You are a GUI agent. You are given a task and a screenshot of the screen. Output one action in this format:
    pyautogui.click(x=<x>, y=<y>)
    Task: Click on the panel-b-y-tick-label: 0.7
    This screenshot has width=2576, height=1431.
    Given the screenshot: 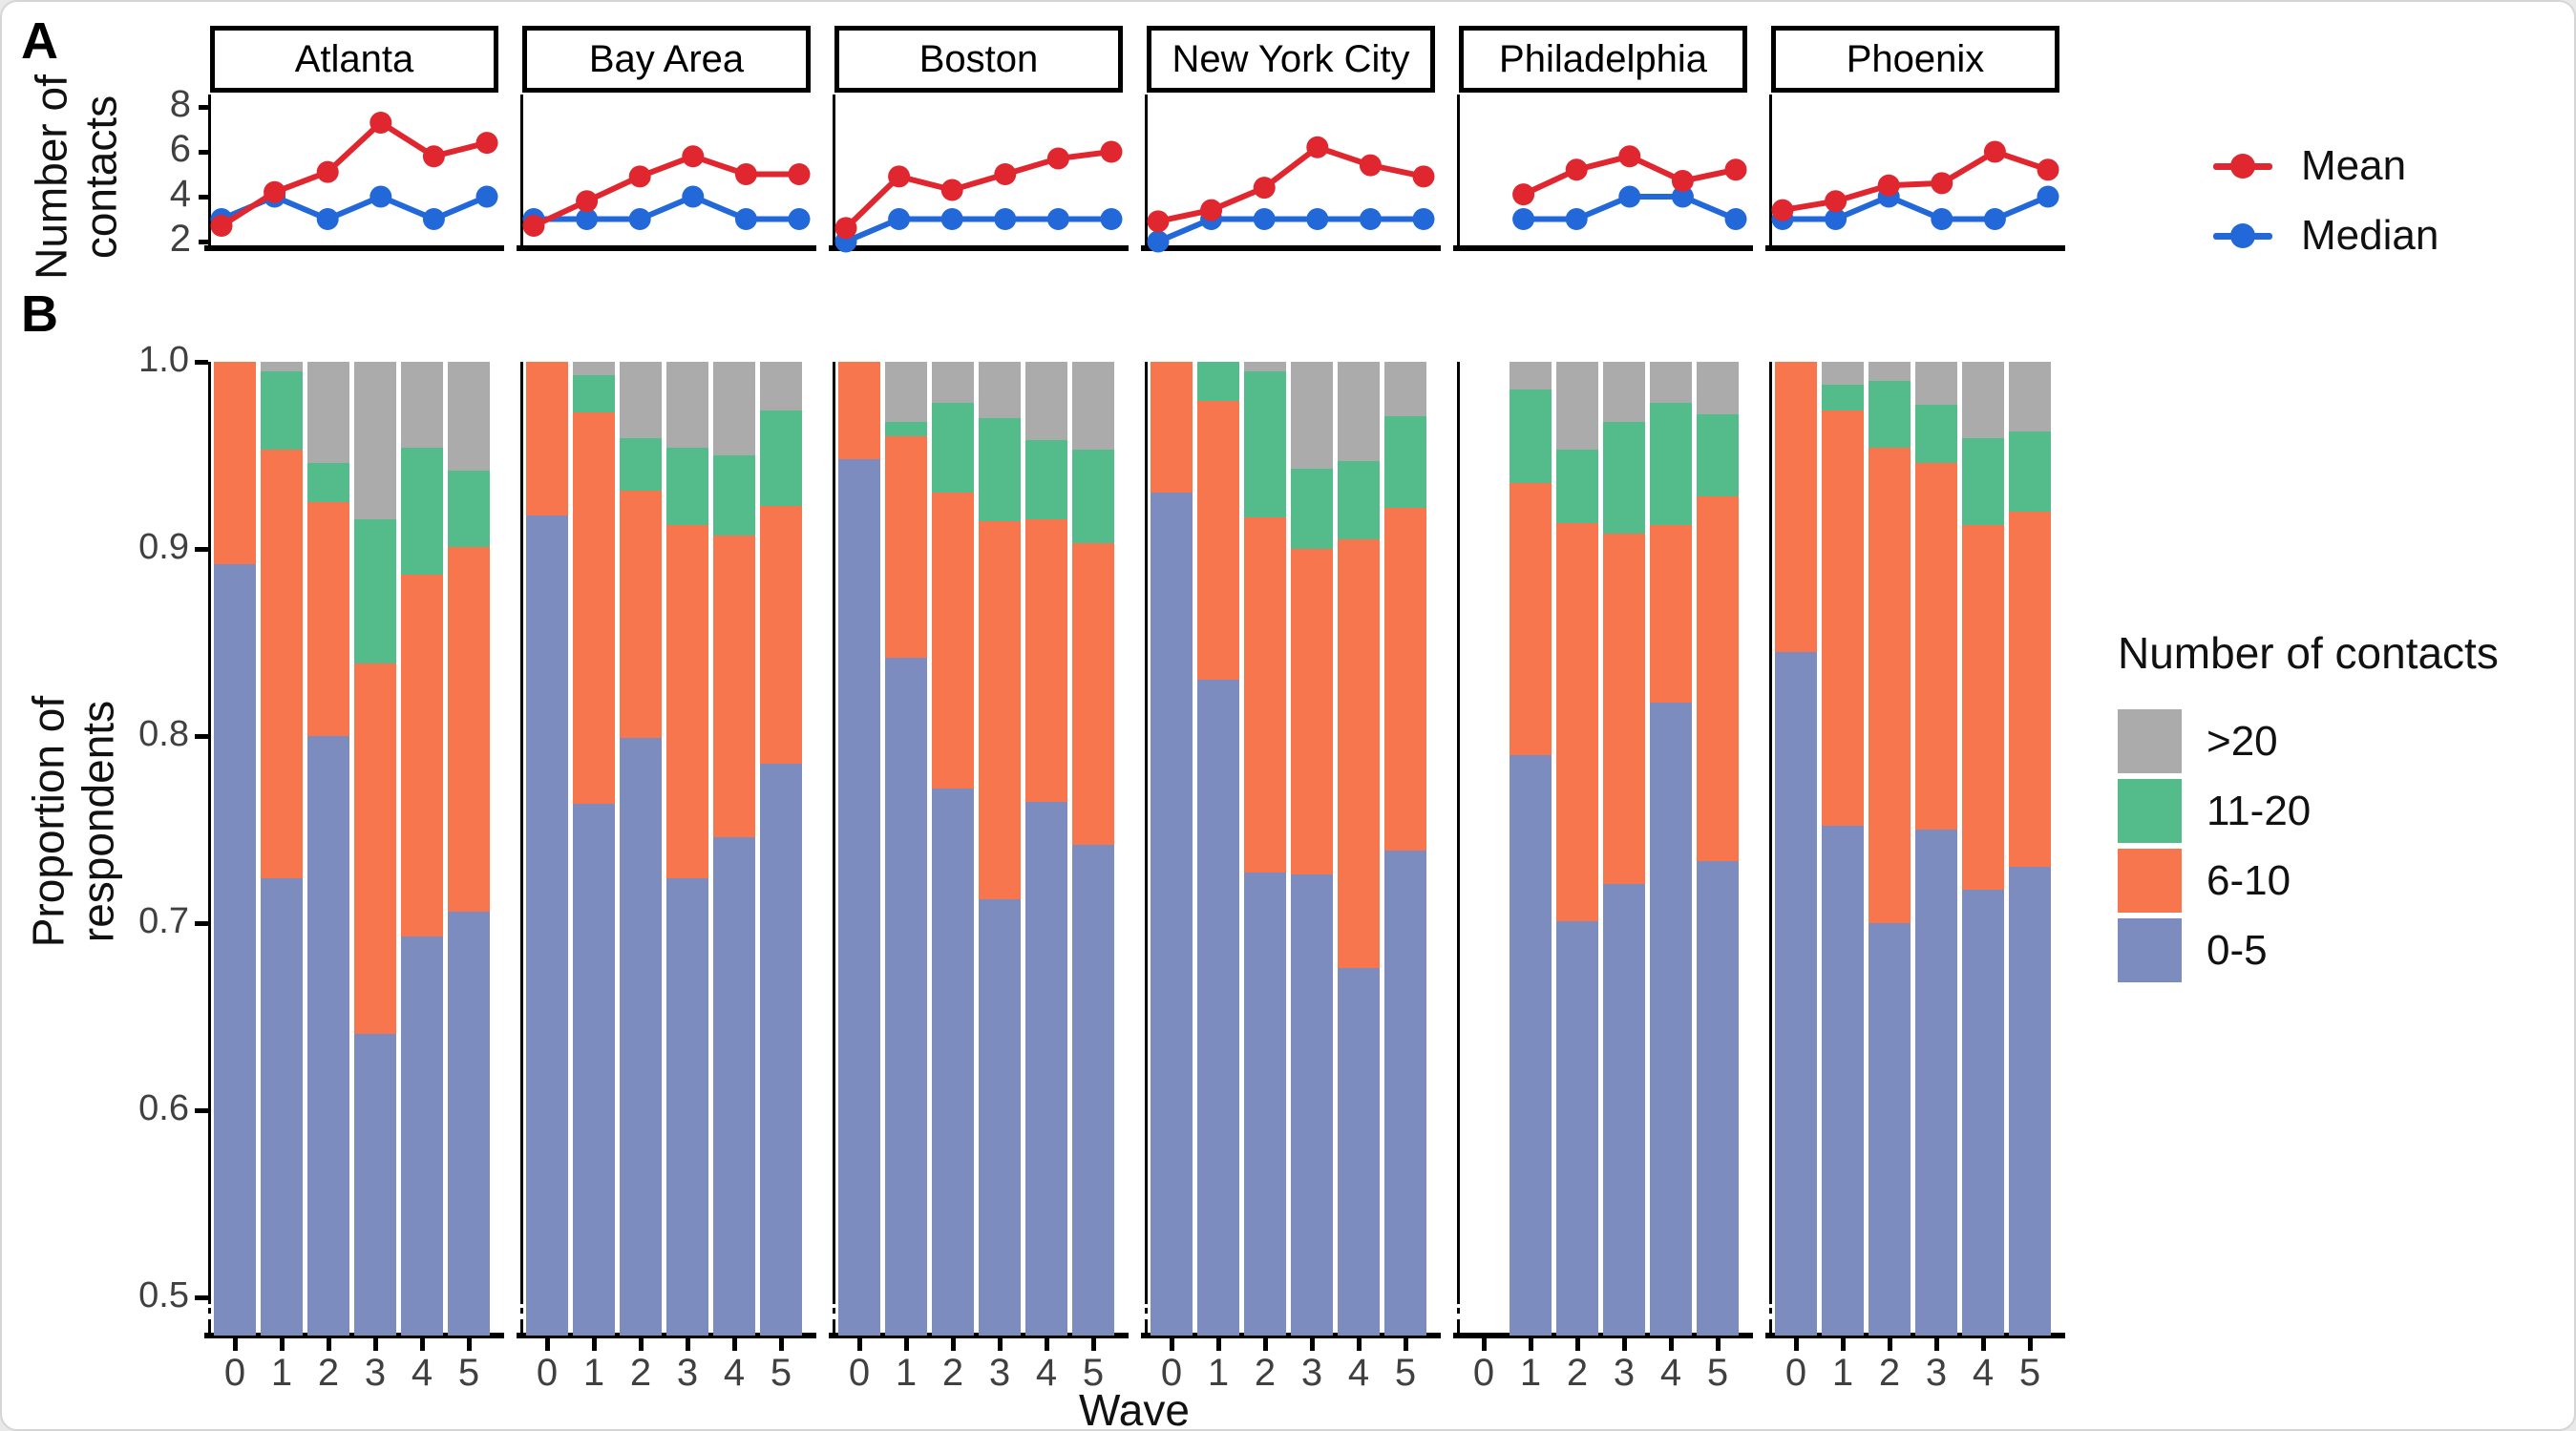 What is the action you would take?
    pyautogui.click(x=163, y=921)
    